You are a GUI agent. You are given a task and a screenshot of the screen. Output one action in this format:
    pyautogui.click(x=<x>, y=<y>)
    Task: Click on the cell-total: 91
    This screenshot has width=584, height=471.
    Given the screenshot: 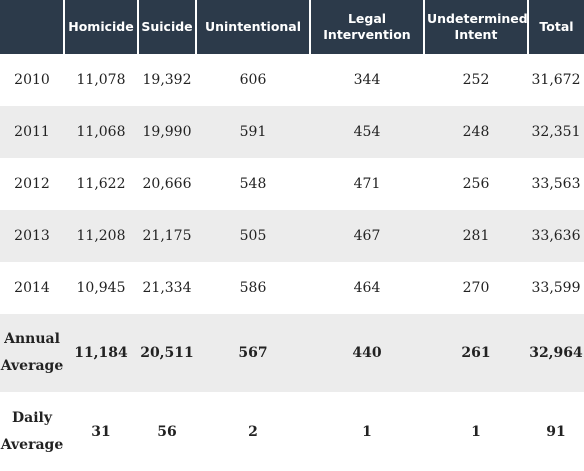 What is the action you would take?
    pyautogui.click(x=556, y=431)
    